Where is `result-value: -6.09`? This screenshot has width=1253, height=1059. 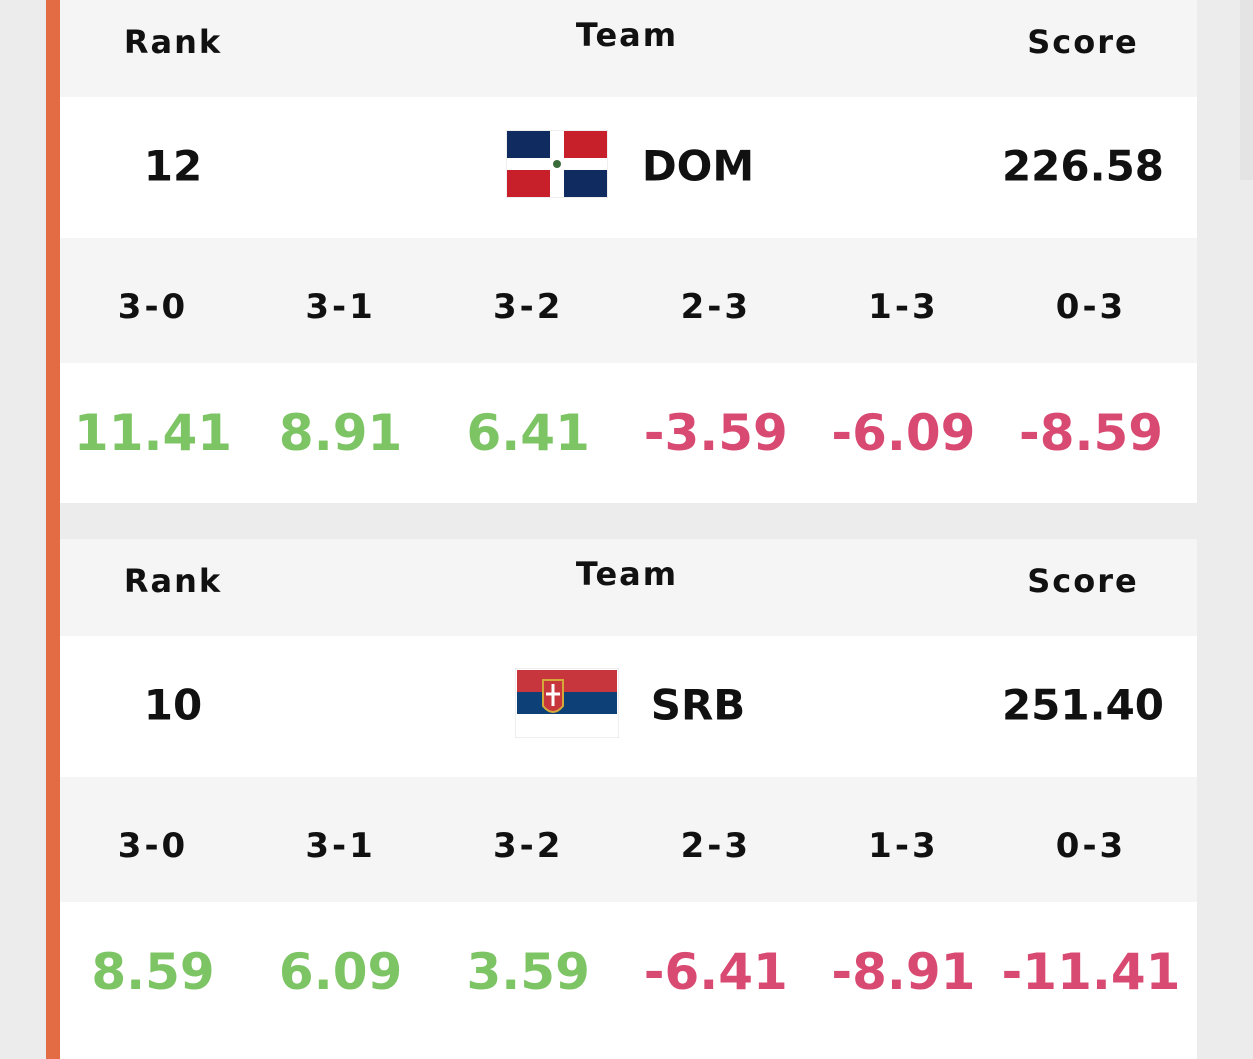 result-value: -6.09 is located at coordinates (903, 433).